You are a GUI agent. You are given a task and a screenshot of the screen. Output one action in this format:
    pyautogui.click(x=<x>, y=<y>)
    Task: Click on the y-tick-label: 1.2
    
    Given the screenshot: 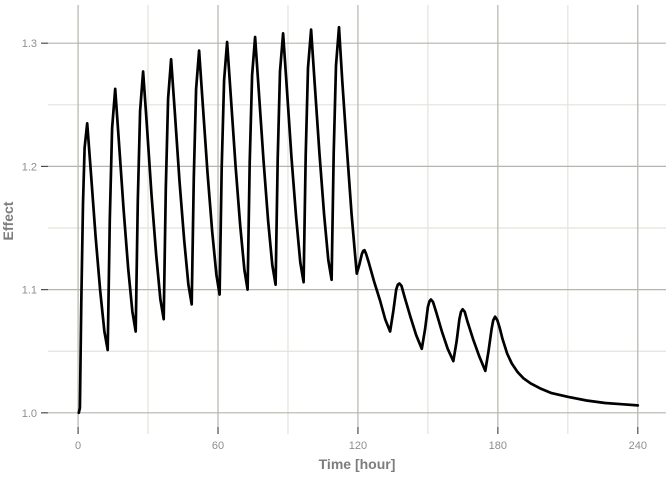 What is the action you would take?
    pyautogui.click(x=29, y=167)
    